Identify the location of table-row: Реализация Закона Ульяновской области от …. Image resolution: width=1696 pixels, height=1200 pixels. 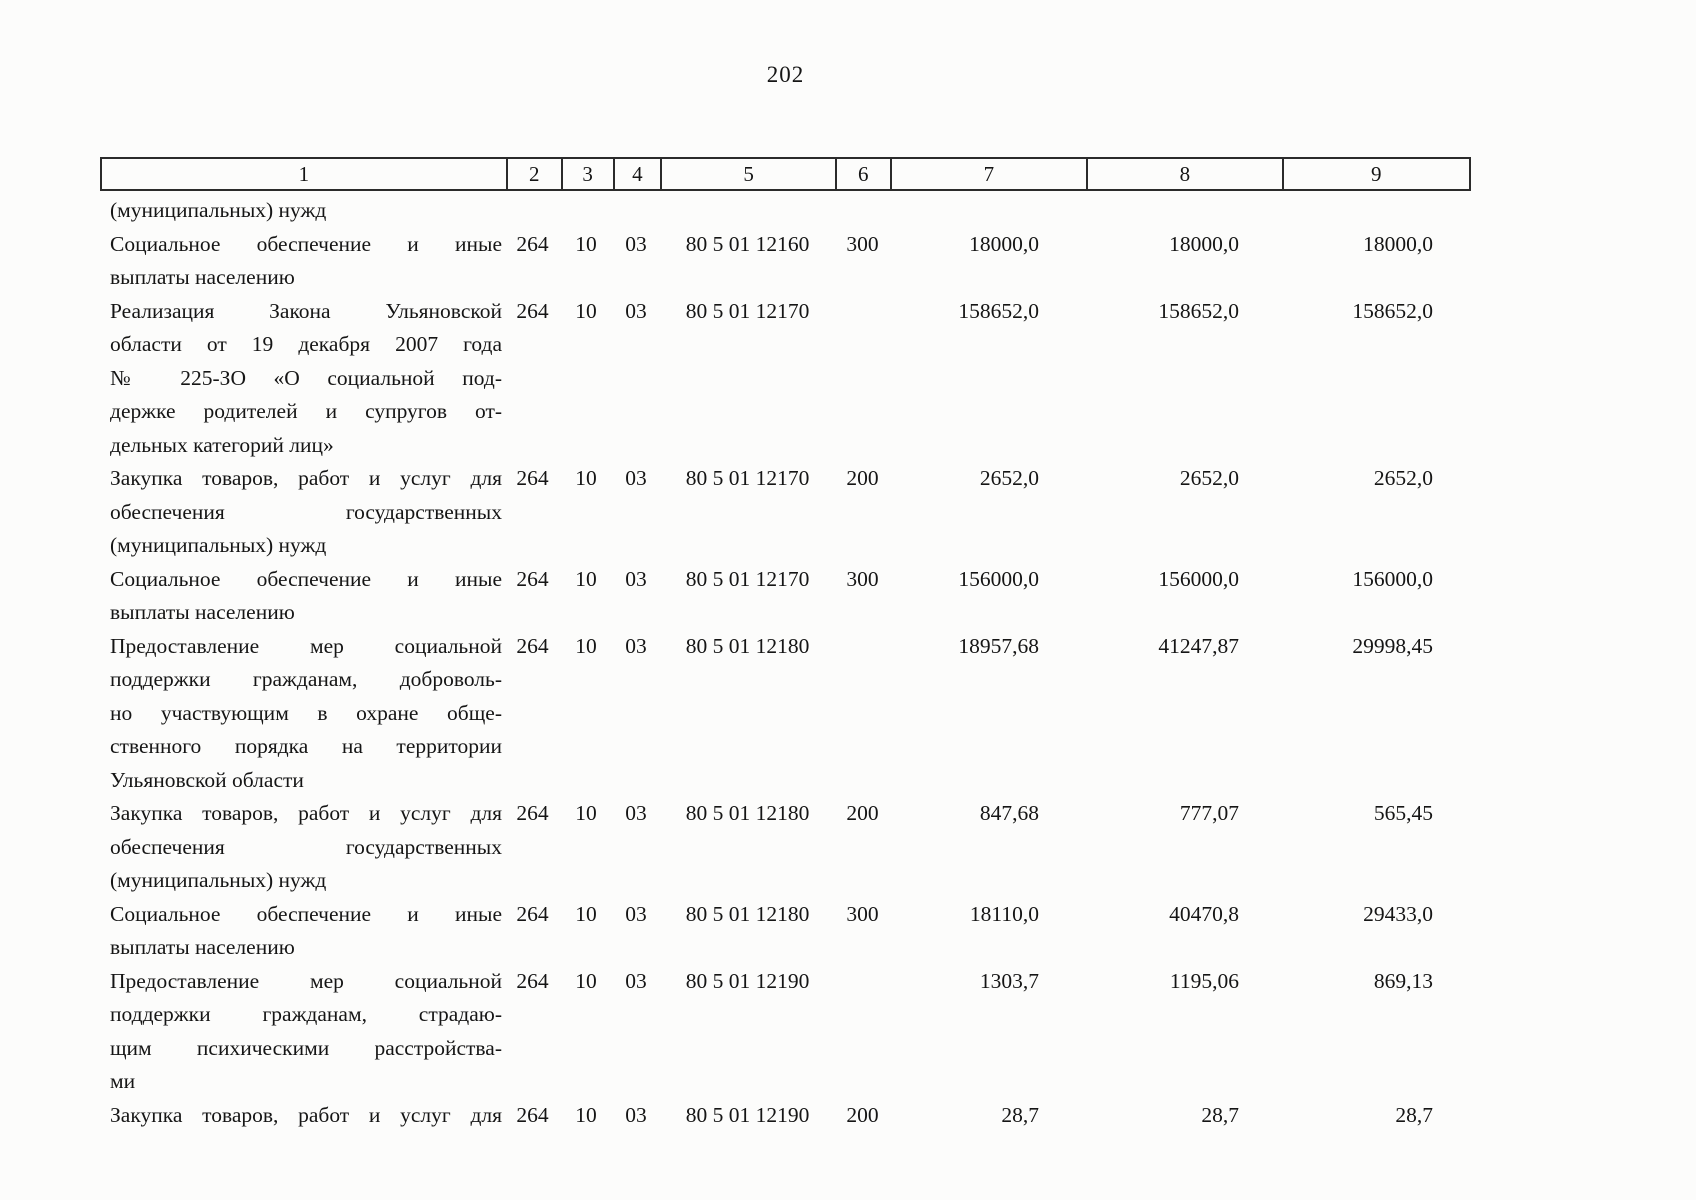
(785, 379).